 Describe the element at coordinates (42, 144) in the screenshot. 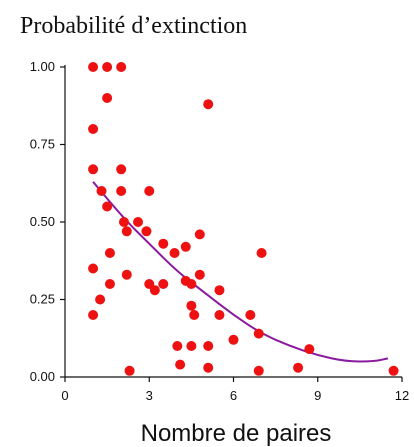

I see `y-tick-label: 0.75` at that location.